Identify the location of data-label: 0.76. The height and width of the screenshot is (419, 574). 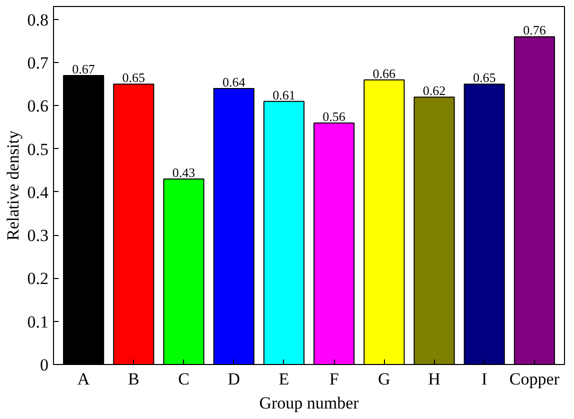
(534, 30).